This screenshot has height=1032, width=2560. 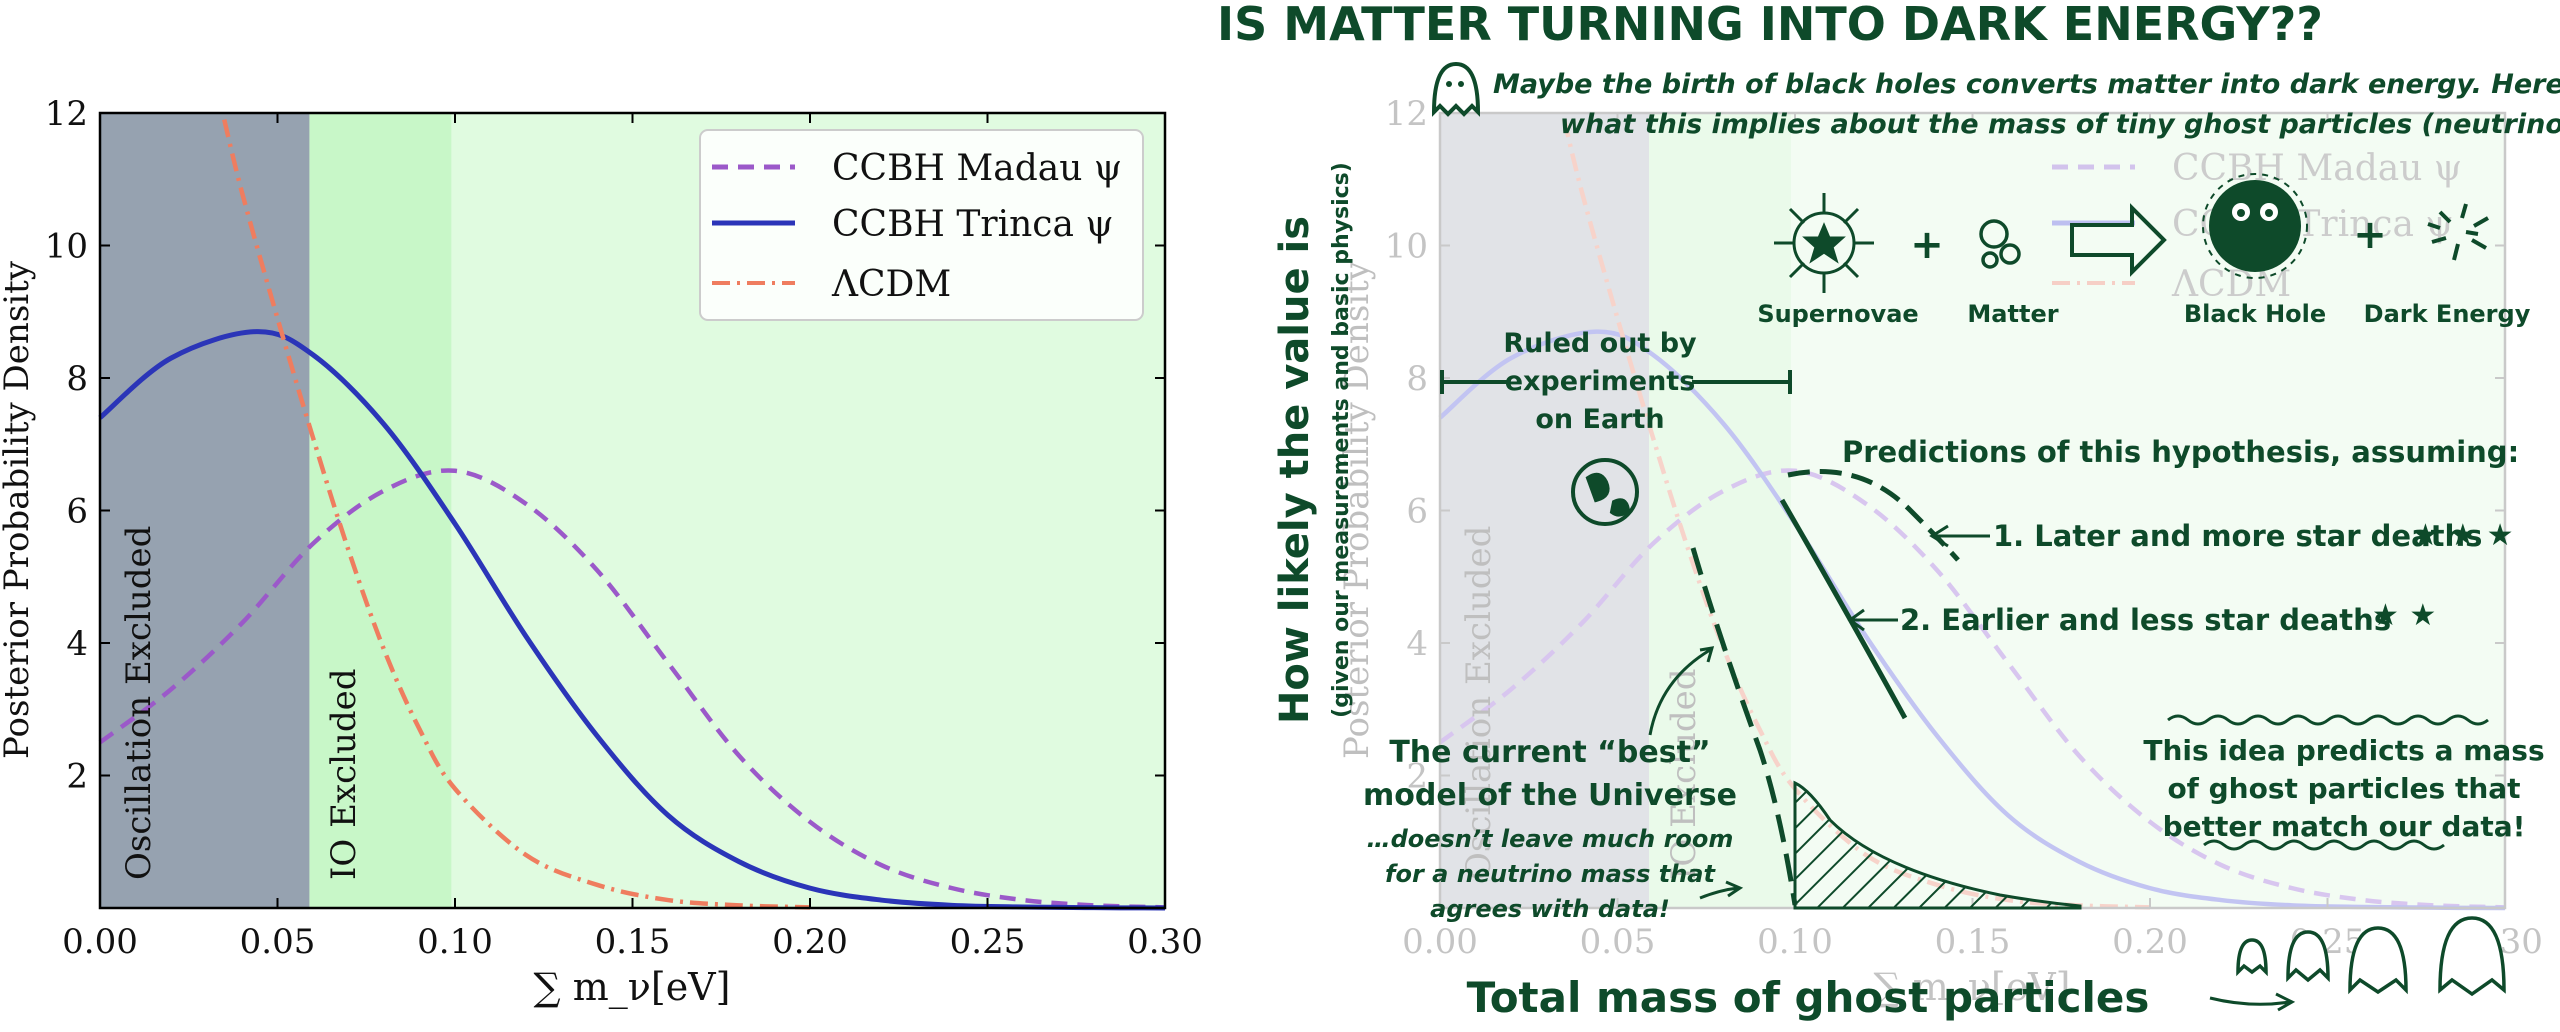 I want to click on faded-oscillation-label: Oscillation Excluded, so click(x=1479, y=703).